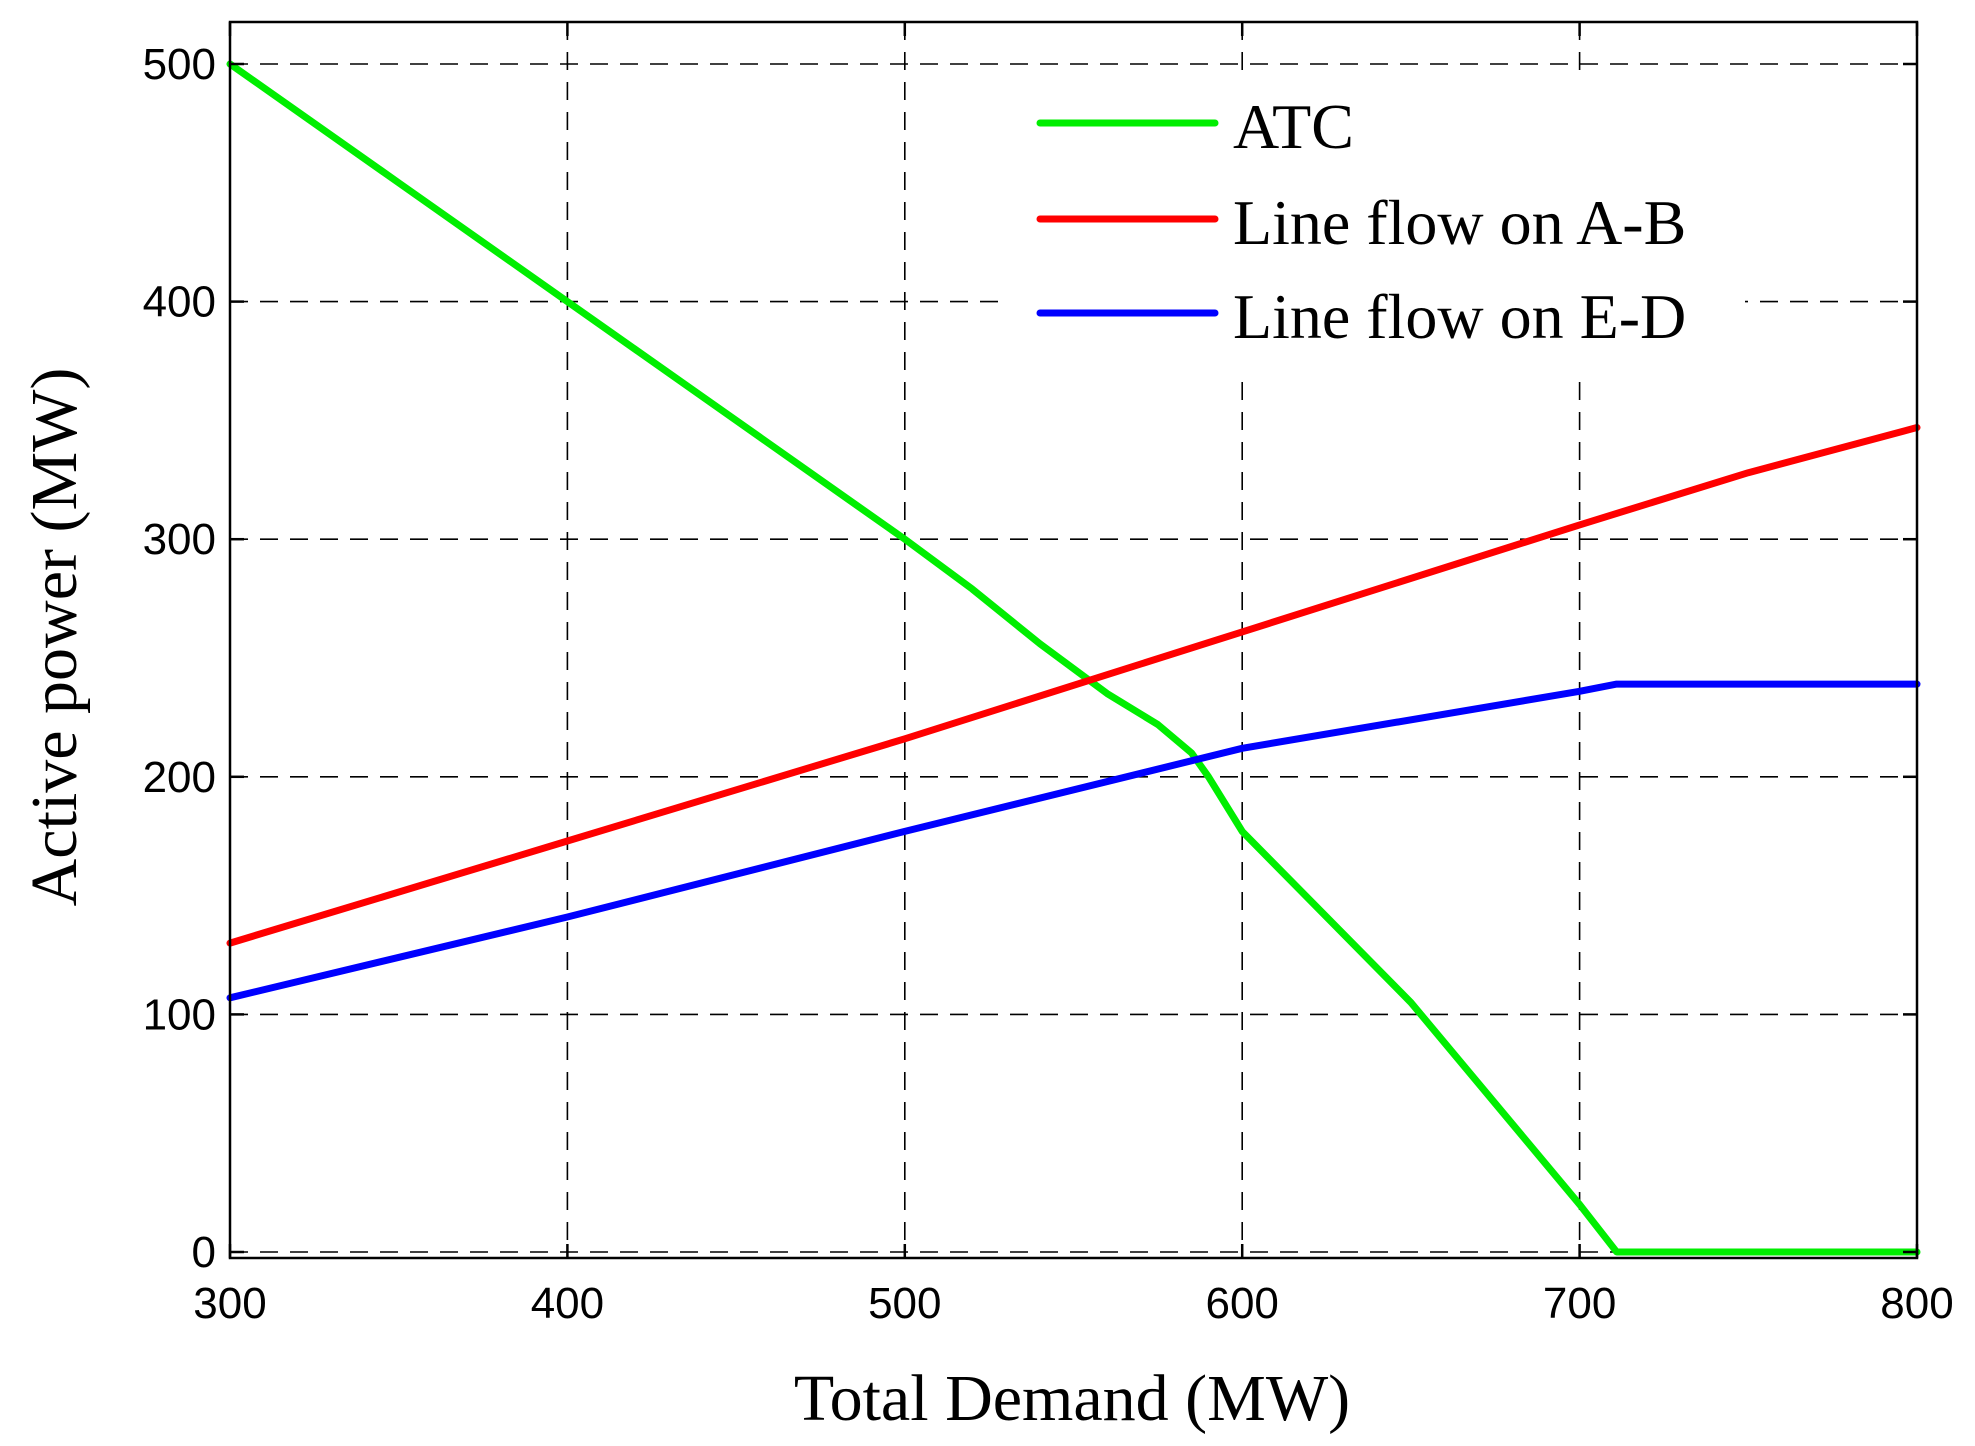 This screenshot has width=1975, height=1446. I want to click on x-axis-title: Total Demand (MW), so click(1072, 1398).